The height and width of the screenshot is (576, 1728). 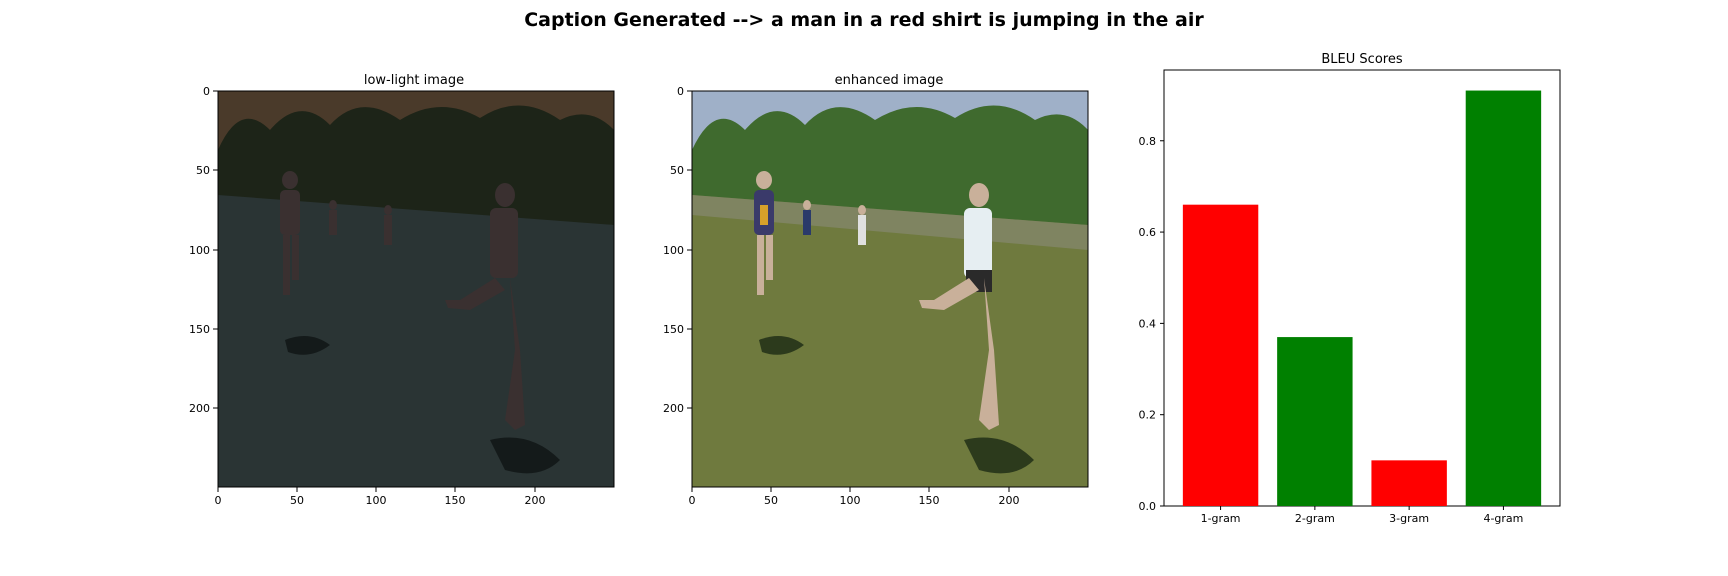 I want to click on y-tick-label: 0.4, so click(x=1148, y=323).